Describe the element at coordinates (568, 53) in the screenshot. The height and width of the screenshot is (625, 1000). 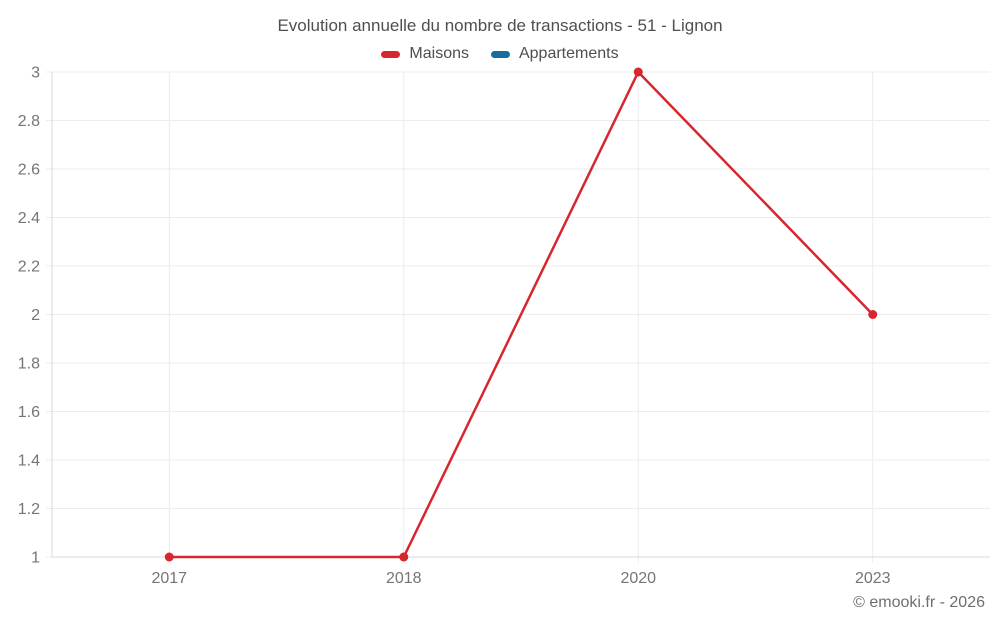
I see `legend-label-appartements: Appartements` at that location.